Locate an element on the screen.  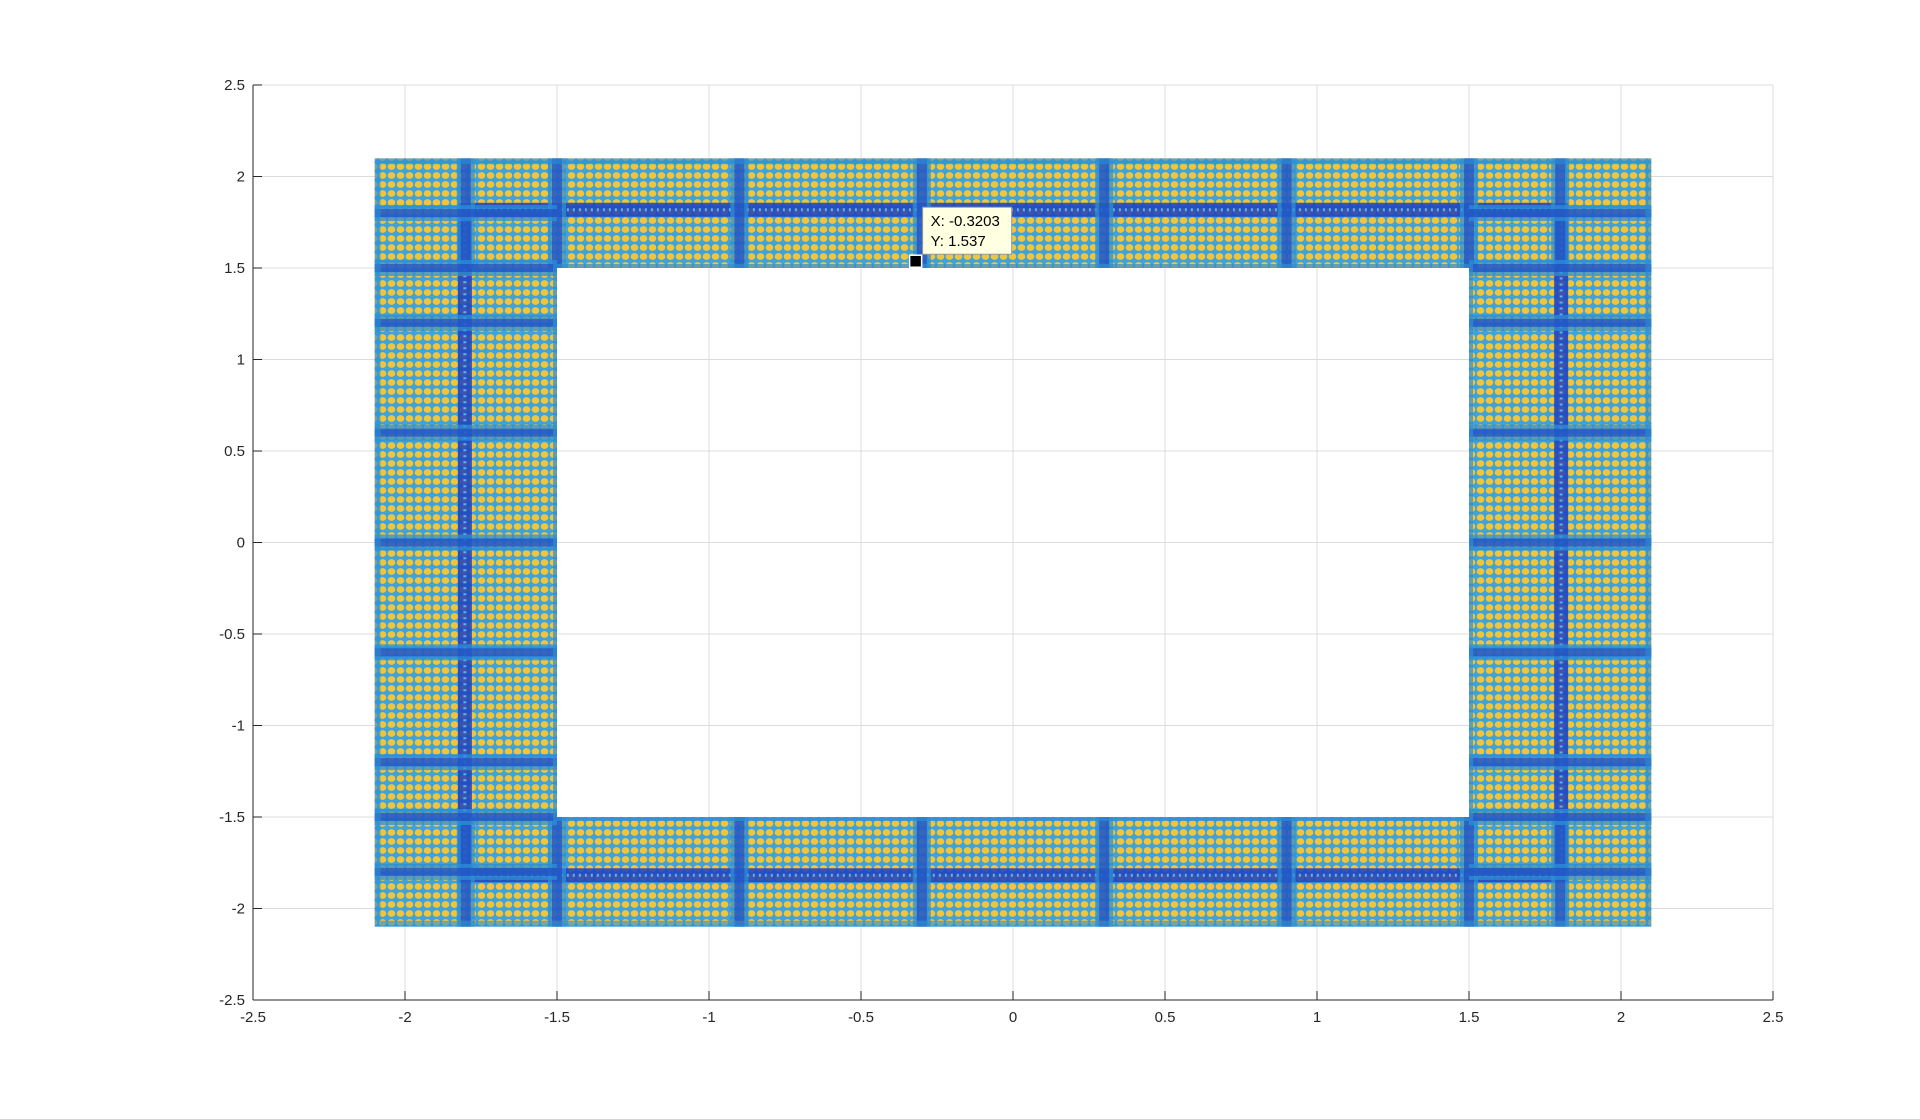
x-tick-label: -2 is located at coordinates (404, 1017).